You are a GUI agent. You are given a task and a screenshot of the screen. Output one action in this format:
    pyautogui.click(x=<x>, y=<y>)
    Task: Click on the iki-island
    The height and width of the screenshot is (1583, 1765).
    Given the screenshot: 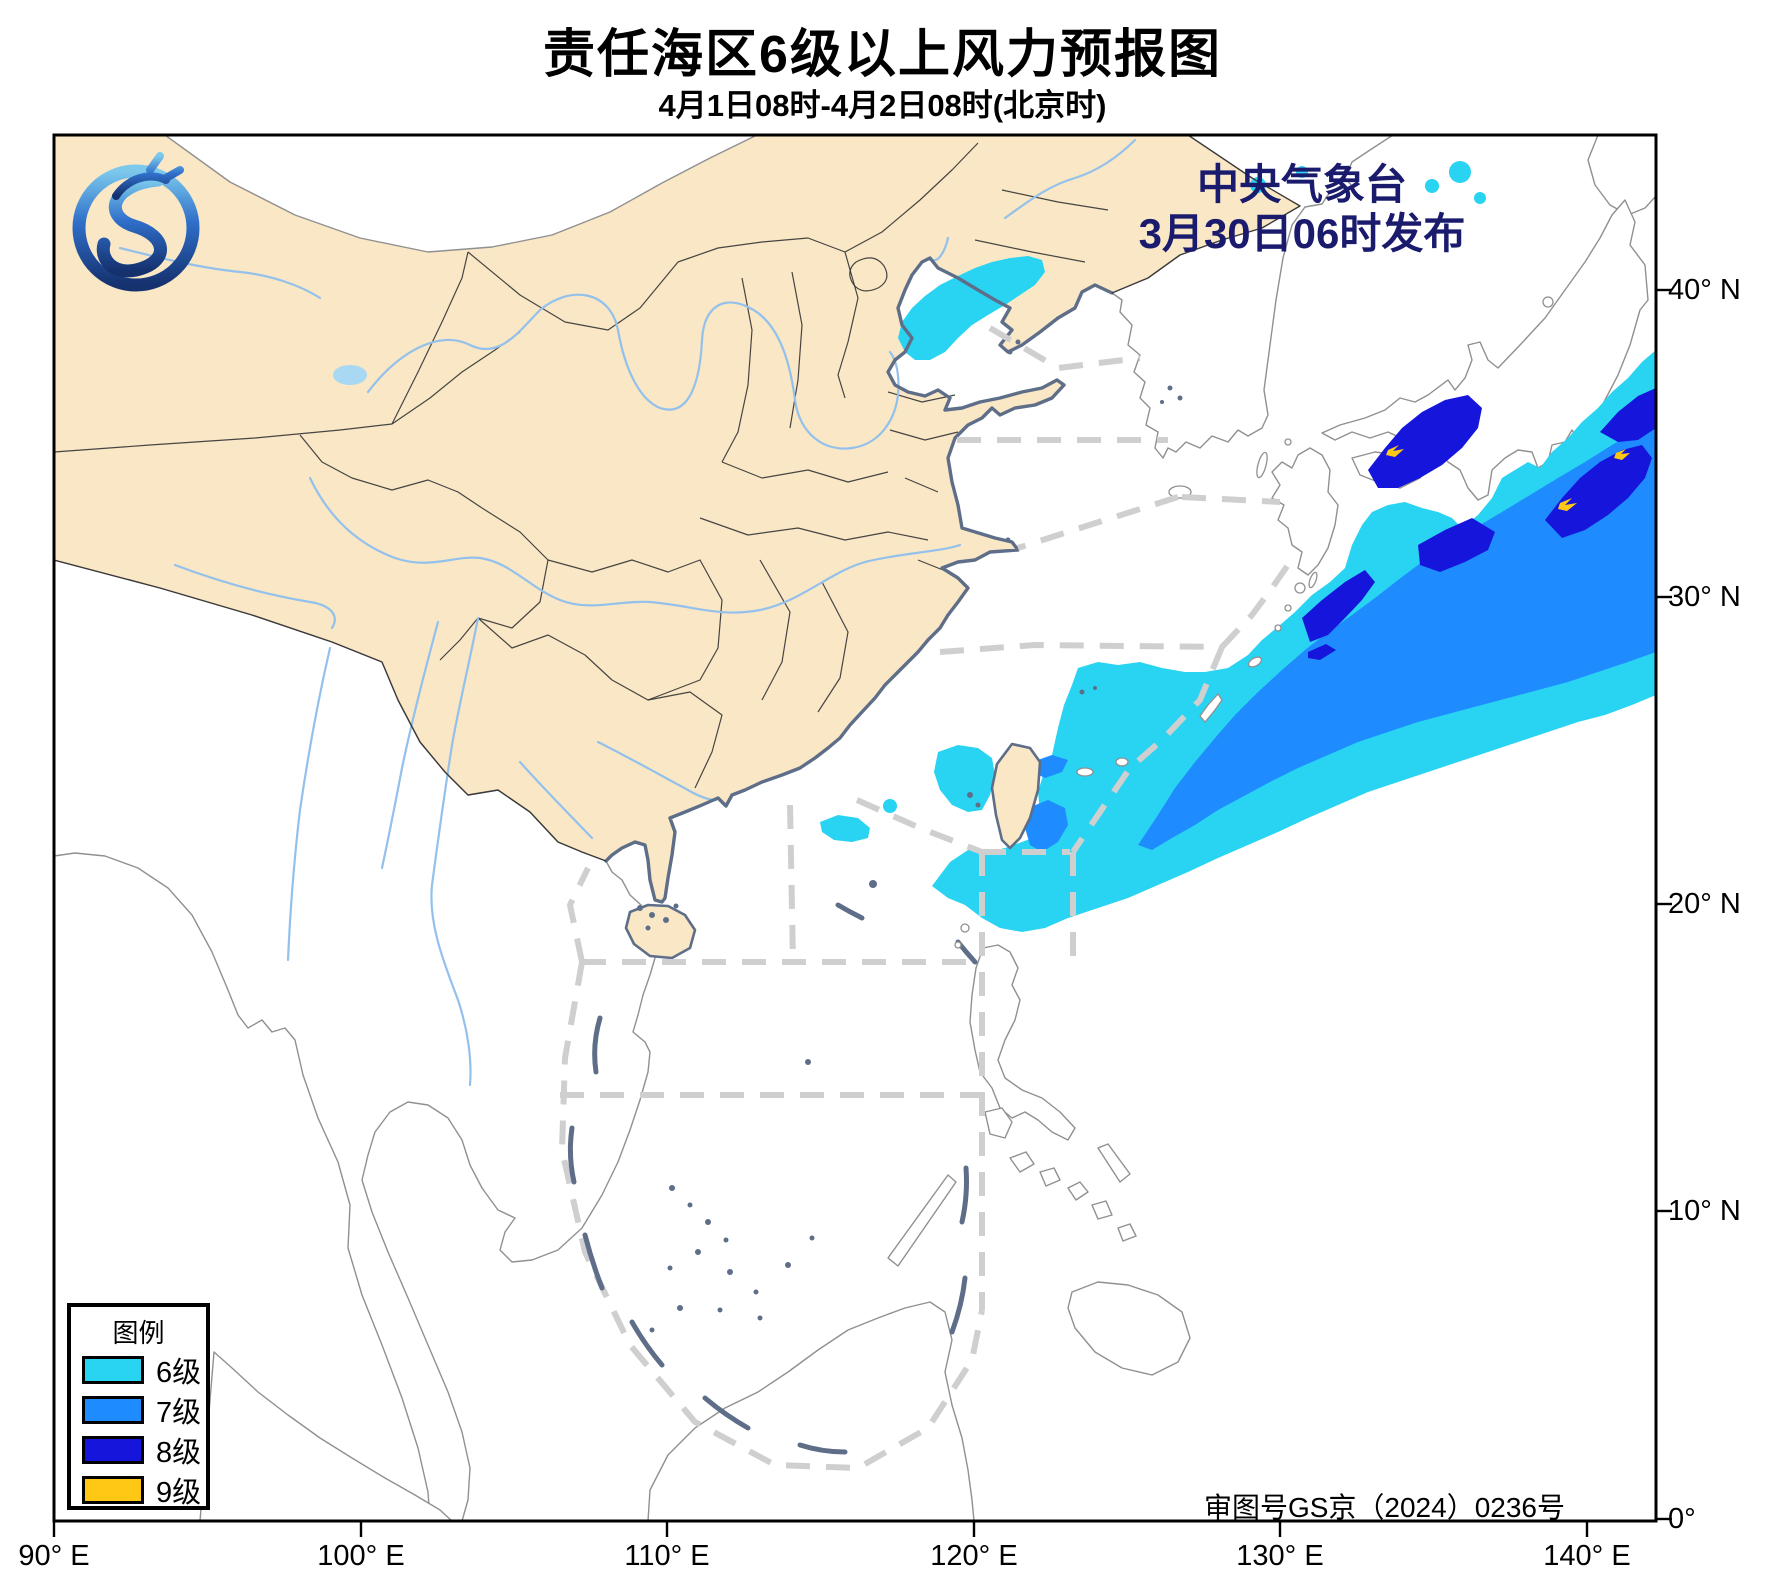 What is the action you would take?
    pyautogui.click(x=1288, y=442)
    